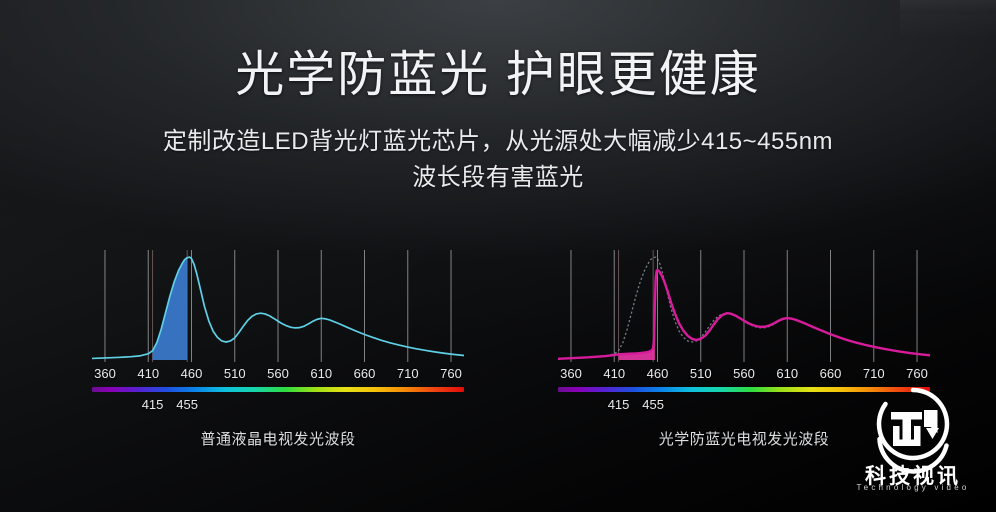 The height and width of the screenshot is (512, 996). What do you see at coordinates (744, 439) in the screenshot?
I see `chart-caption-filtered: 光学防蓝光电视发光波段` at bounding box center [744, 439].